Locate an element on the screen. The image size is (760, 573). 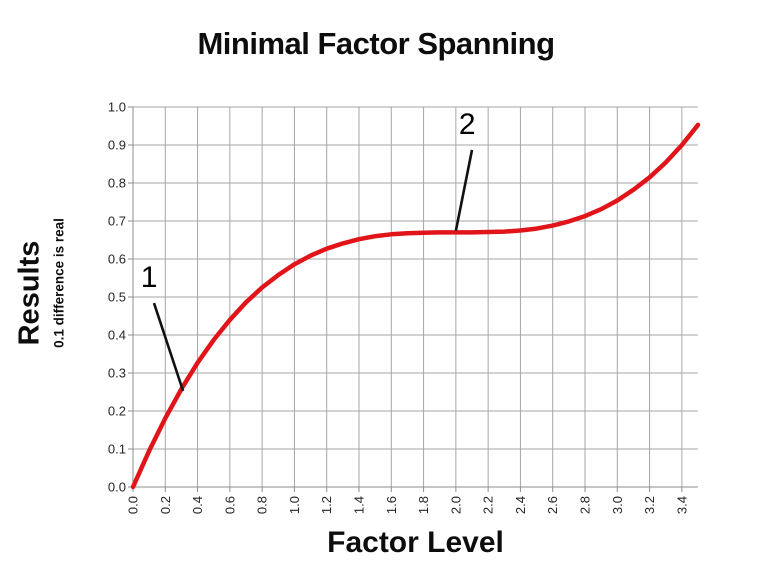
x-axis-label: Factor Level is located at coordinates (415, 542).